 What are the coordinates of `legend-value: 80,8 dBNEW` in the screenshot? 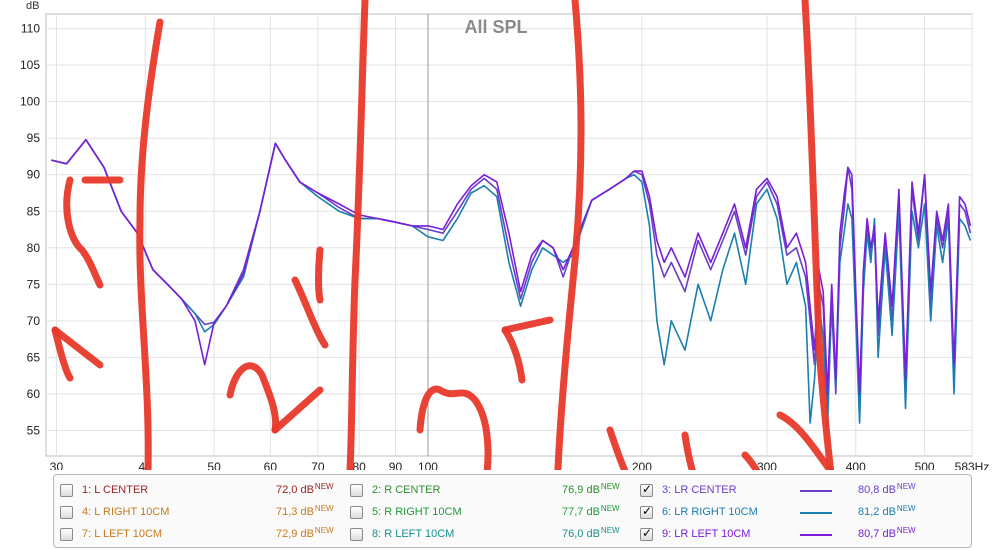 It's located at (887, 489).